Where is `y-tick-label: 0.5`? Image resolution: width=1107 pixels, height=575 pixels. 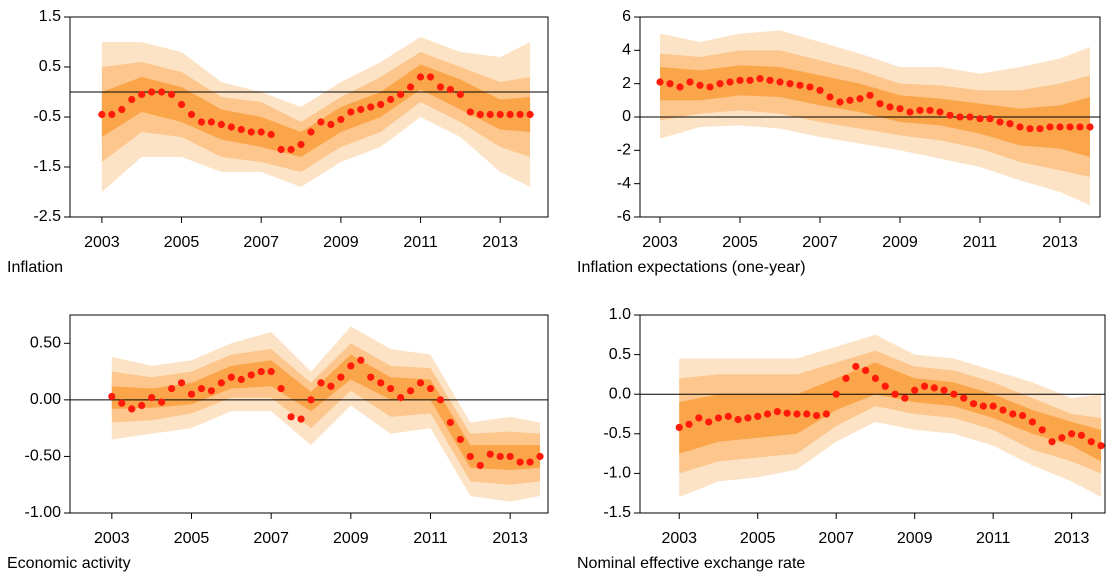 y-tick-label: 0.5 is located at coordinates (50, 66).